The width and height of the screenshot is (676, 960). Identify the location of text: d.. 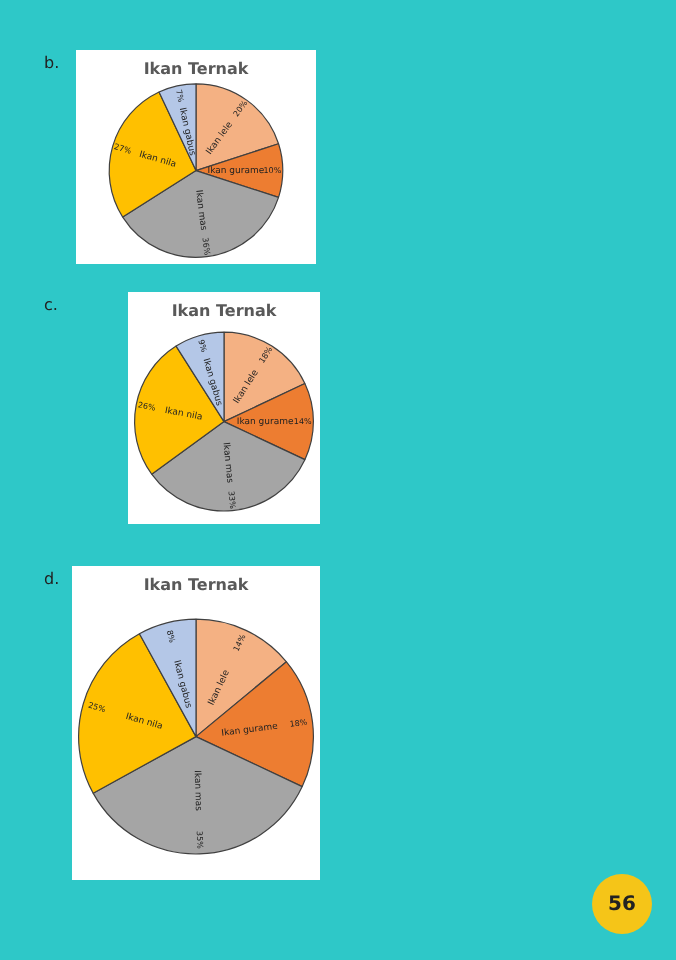
(52, 579).